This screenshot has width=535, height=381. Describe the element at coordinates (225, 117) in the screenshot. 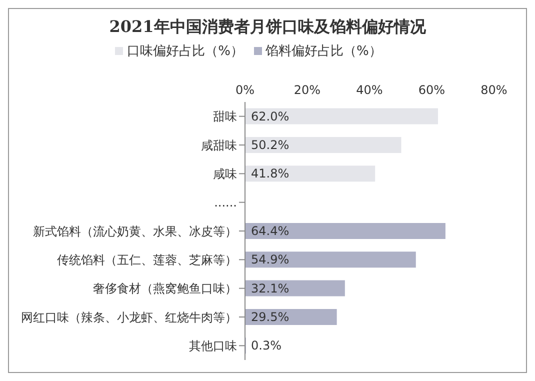

I see `y-tick-label: 甜味` at that location.